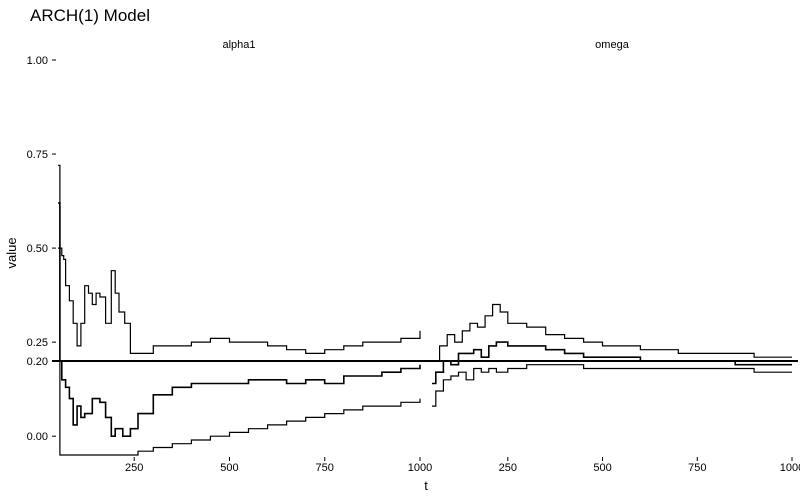 This screenshot has width=800, height=500. What do you see at coordinates (612, 332) in the screenshot?
I see `series-line-upper` at bounding box center [612, 332].